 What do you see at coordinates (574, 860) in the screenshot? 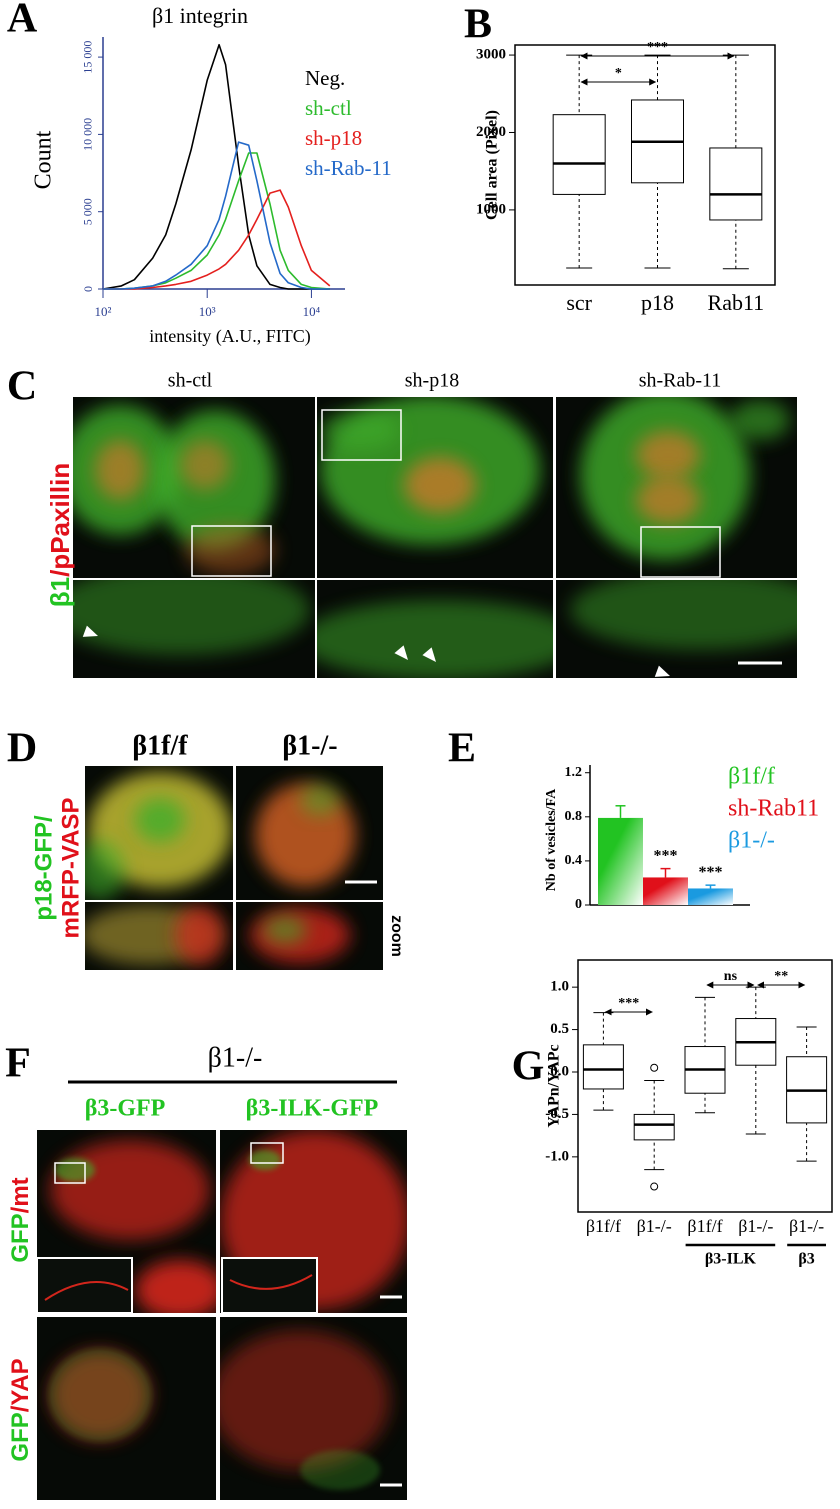
I see `y-tick-label: 0.4` at bounding box center [574, 860].